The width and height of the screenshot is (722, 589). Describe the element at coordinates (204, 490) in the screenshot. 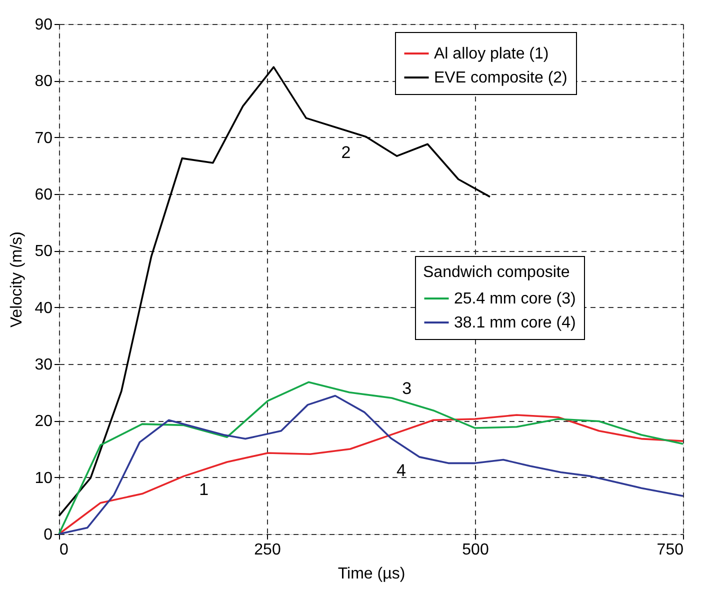

I see `annotation: 1` at that location.